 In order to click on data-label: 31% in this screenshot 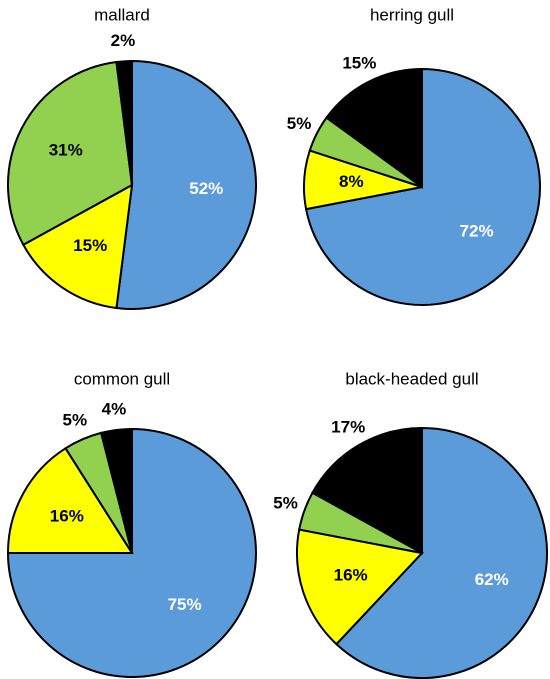, I will do `click(66, 150)`.